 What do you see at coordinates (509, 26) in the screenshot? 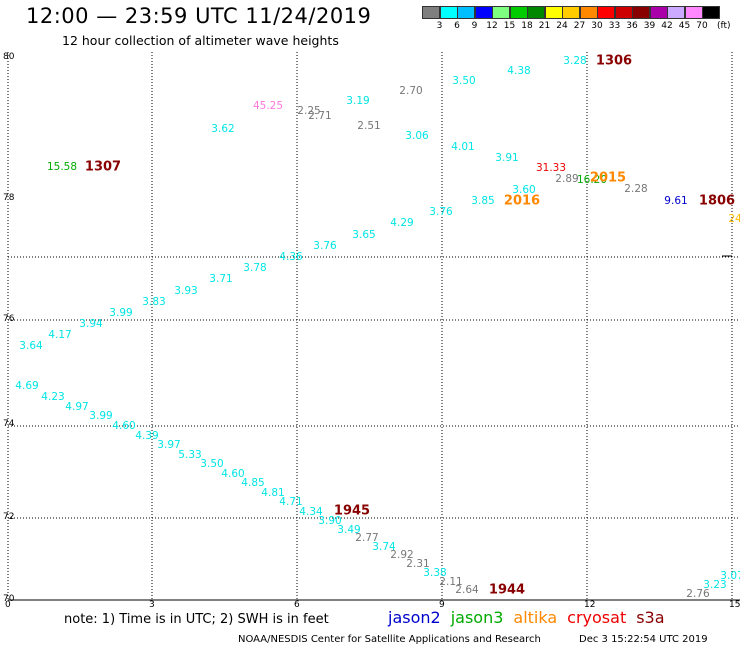
I see `legend-label: 15` at bounding box center [509, 26].